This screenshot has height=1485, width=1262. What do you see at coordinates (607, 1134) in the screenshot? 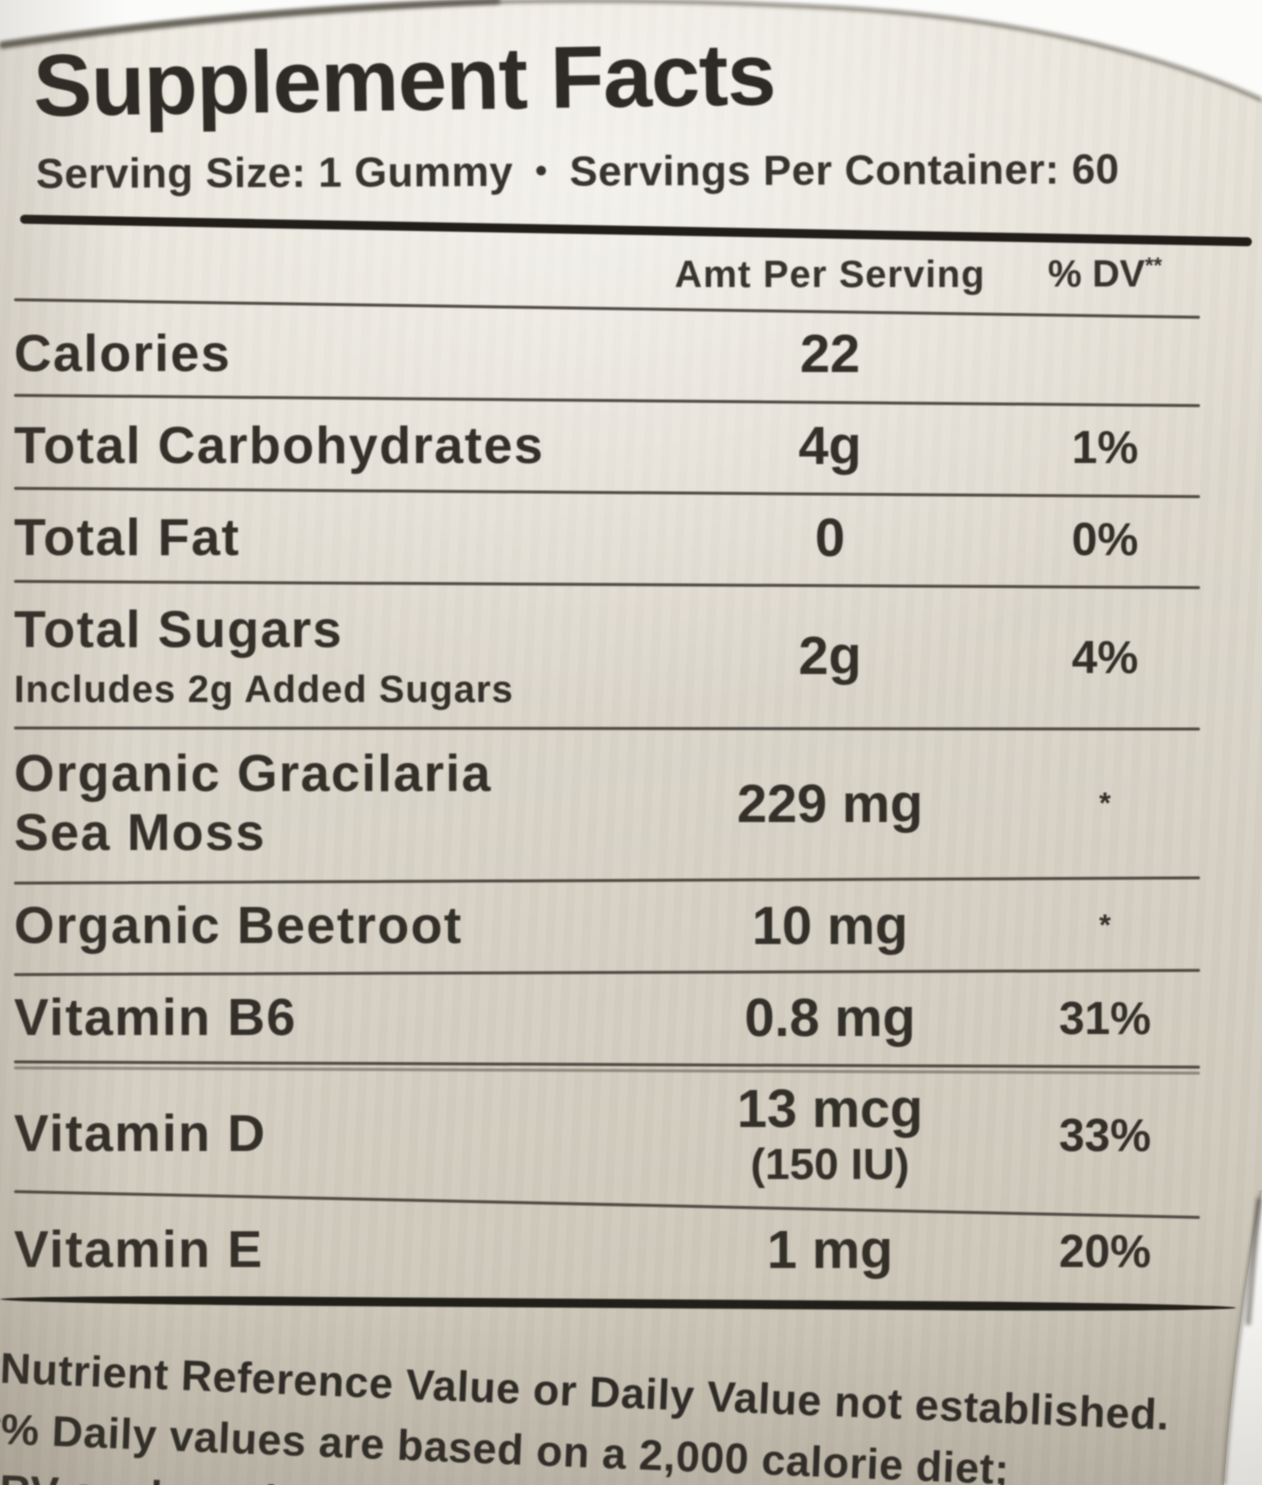
I see `table-row-vitamin-d: Vitamin D 13 mcg (150 IU) 33%` at bounding box center [607, 1134].